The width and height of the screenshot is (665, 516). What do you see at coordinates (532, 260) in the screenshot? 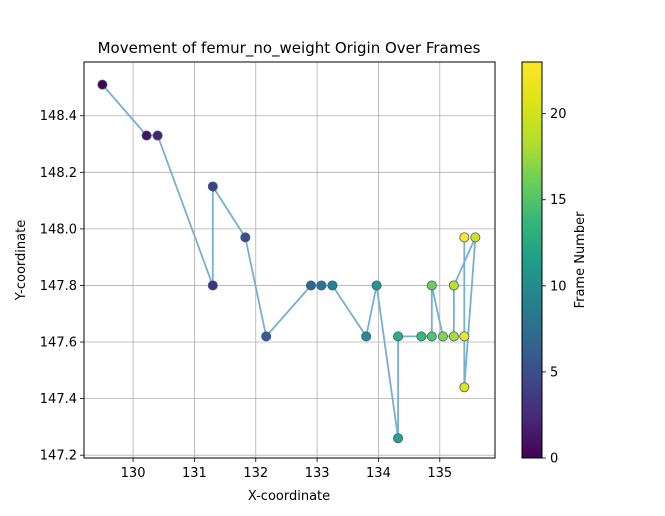
I see `colorbar-gradient` at bounding box center [532, 260].